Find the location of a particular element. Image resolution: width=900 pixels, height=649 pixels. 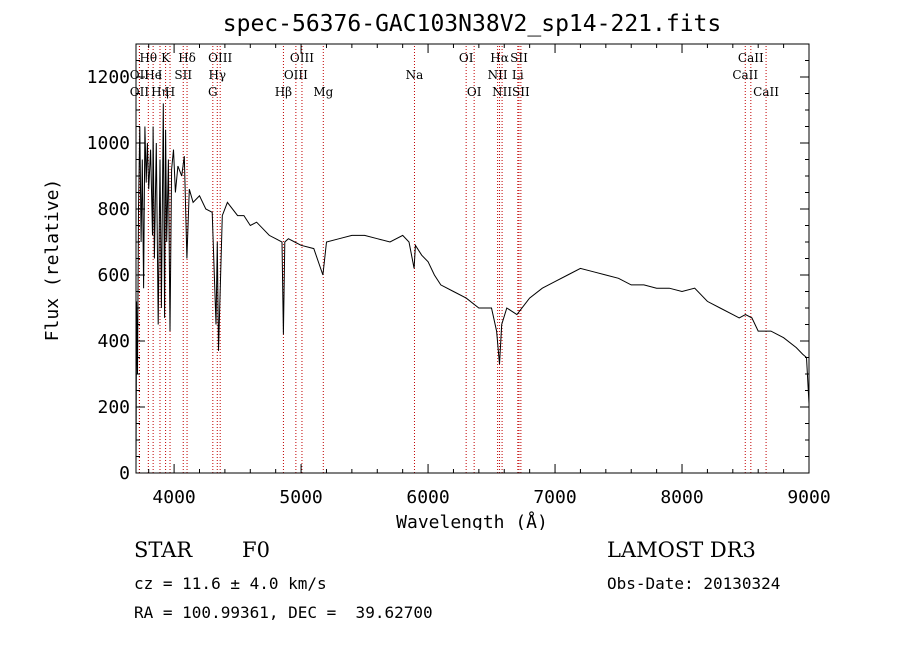

x-axis-label: Wavelength (Å) is located at coordinates (472, 520).